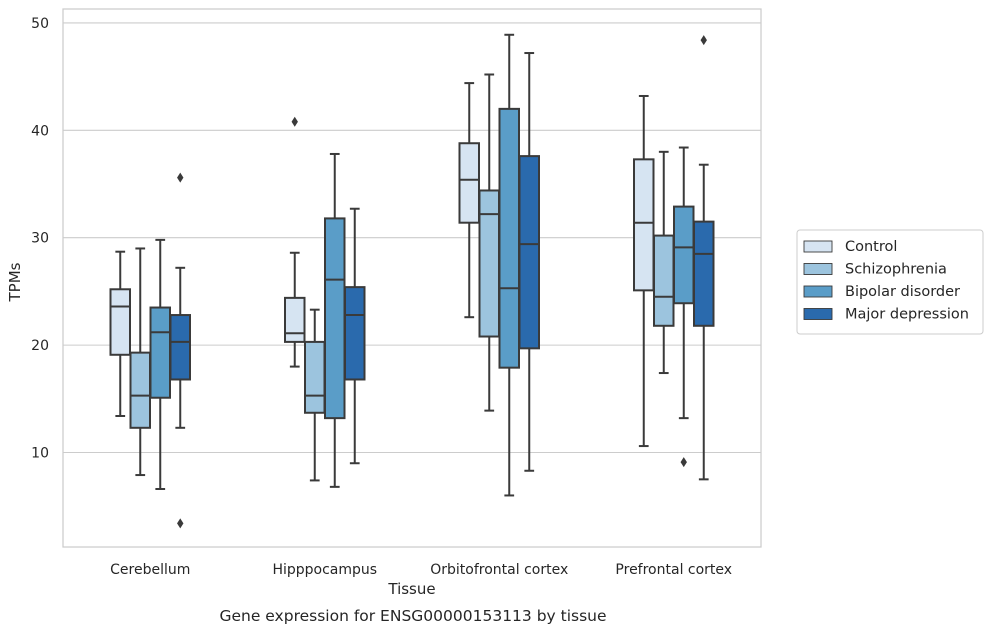 The image size is (993, 634). I want to click on legend-label: Control, so click(871, 247).